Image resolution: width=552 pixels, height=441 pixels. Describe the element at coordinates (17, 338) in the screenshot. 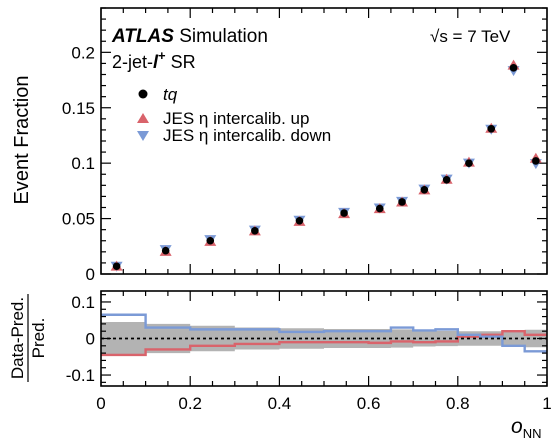

I see `ratio-y-numerator: Data-Pred.` at that location.